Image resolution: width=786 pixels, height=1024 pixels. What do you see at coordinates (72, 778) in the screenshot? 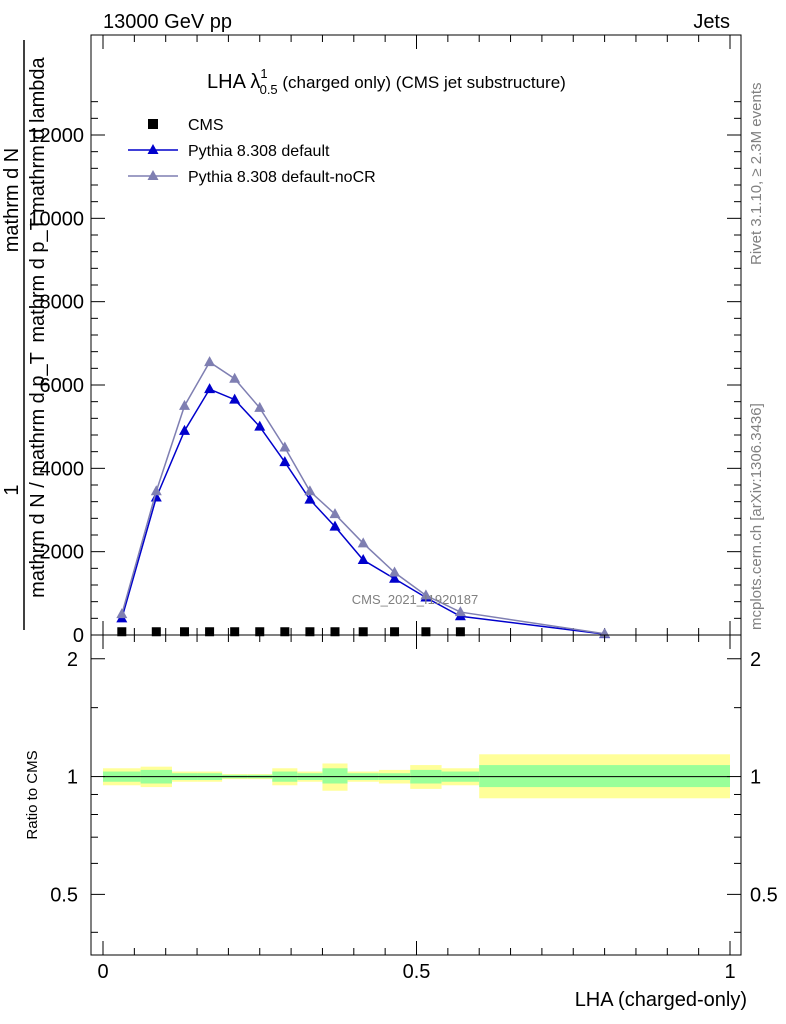
I see `ratio-ytick-label: 1` at bounding box center [72, 778].